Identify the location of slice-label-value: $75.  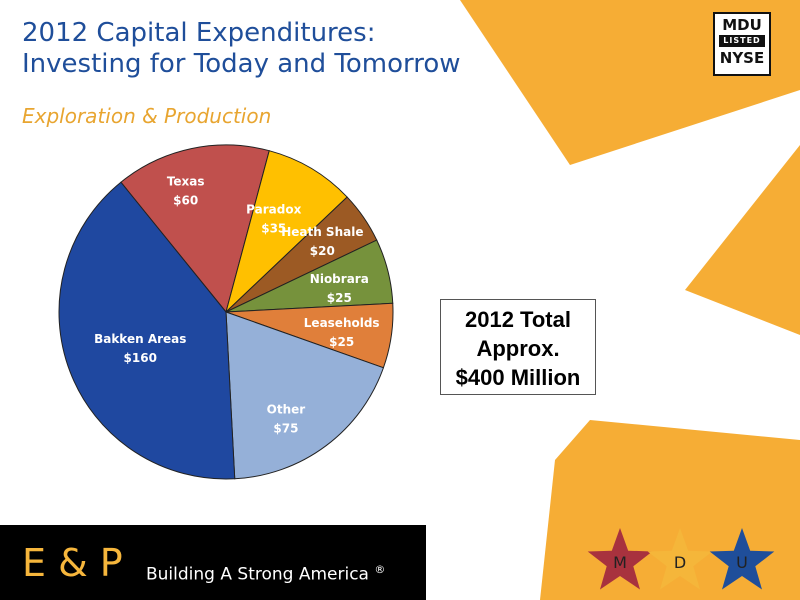
(285, 429).